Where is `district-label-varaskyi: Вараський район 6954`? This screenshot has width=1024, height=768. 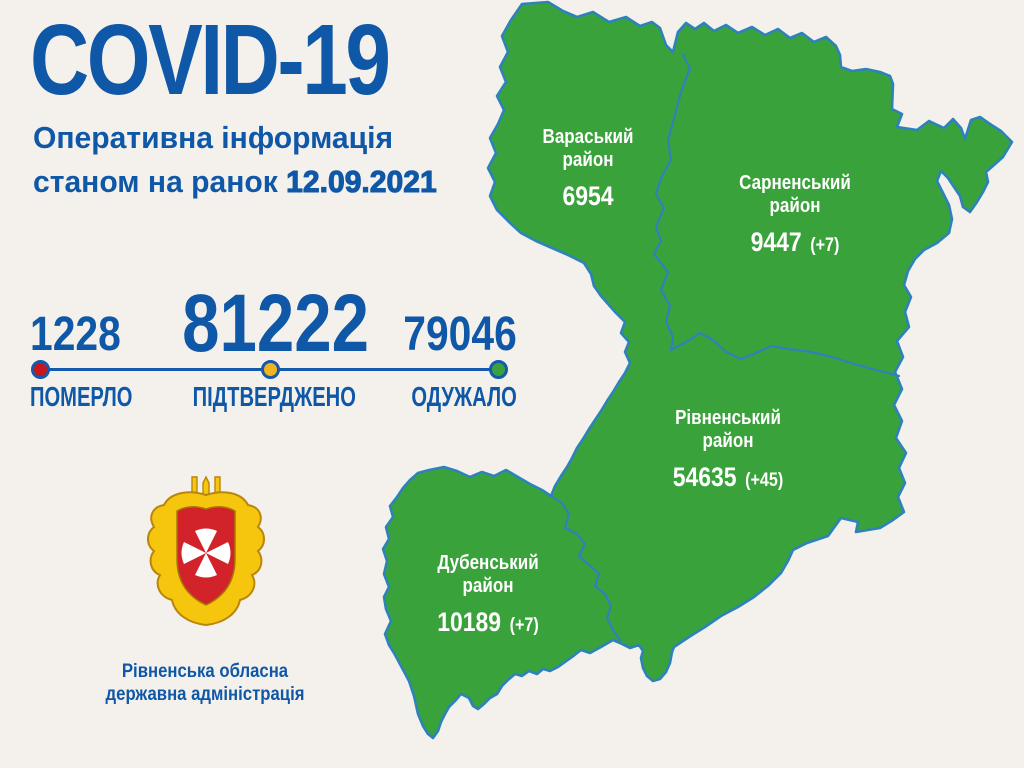 district-label-varaskyi: Вараський район 6954 is located at coordinates (588, 169).